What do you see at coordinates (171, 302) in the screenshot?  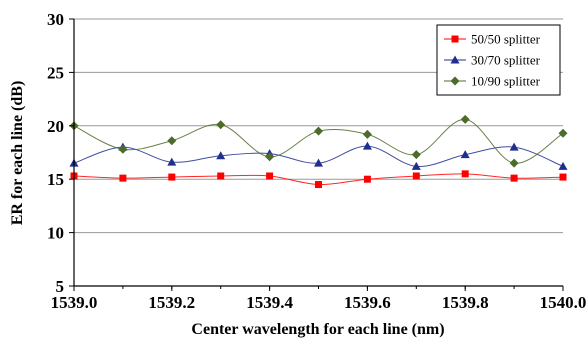 I see `x-tick-label: 1539.2` at bounding box center [171, 302].